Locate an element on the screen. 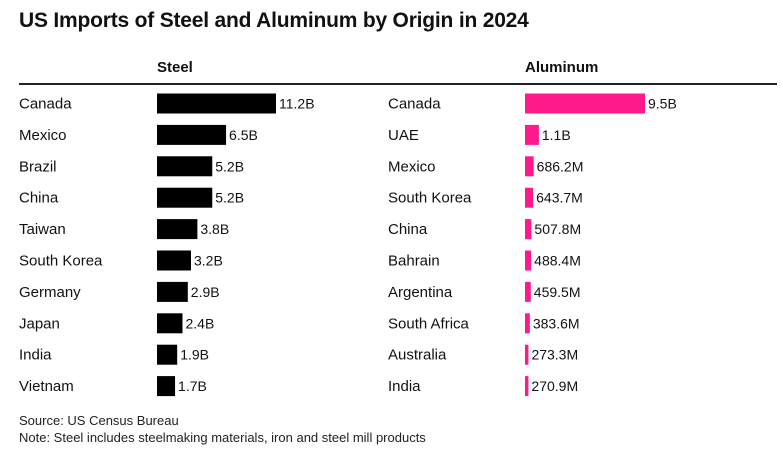 Image resolution: width=783 pixels, height=465 pixels. header-rule is located at coordinates (398, 84).